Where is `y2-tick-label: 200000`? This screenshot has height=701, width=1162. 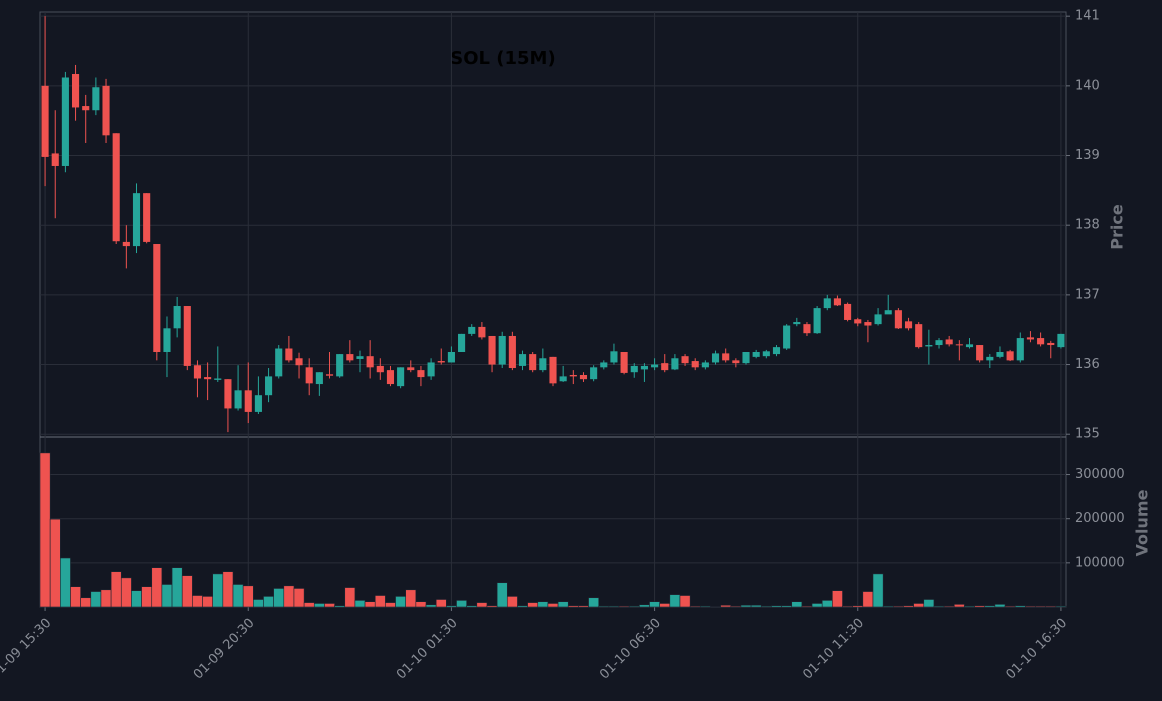 y2-tick-label: 200000 is located at coordinates (1100, 518).